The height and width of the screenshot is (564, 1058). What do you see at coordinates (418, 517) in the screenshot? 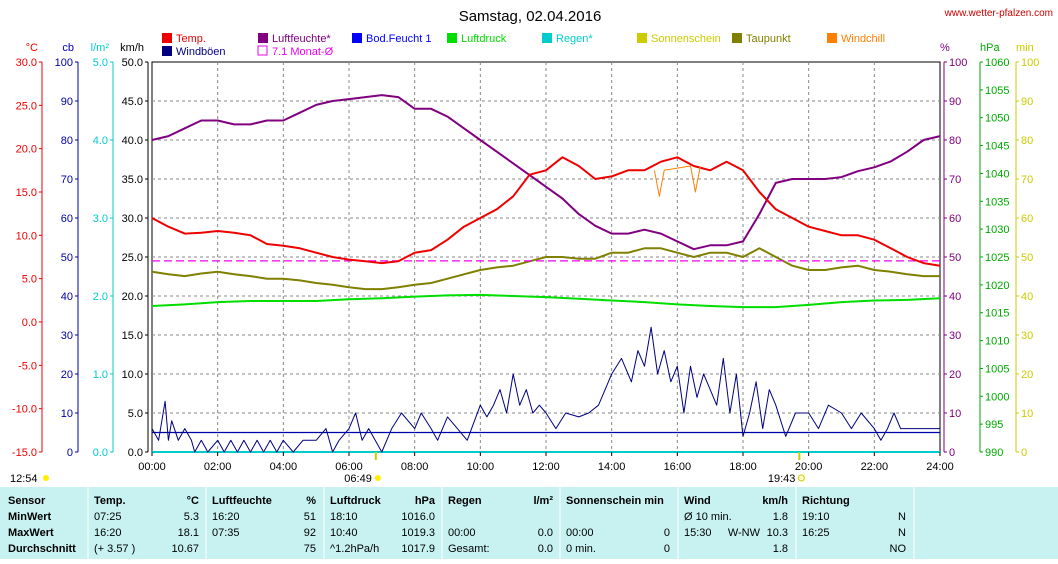
I see `cell-press-val: 1016.0` at bounding box center [418, 517].